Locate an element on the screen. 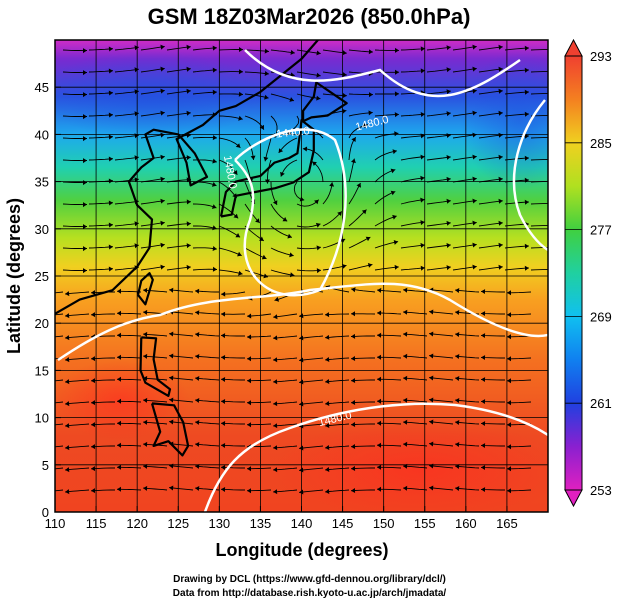  y-tick-label: 15 is located at coordinates (42, 370).